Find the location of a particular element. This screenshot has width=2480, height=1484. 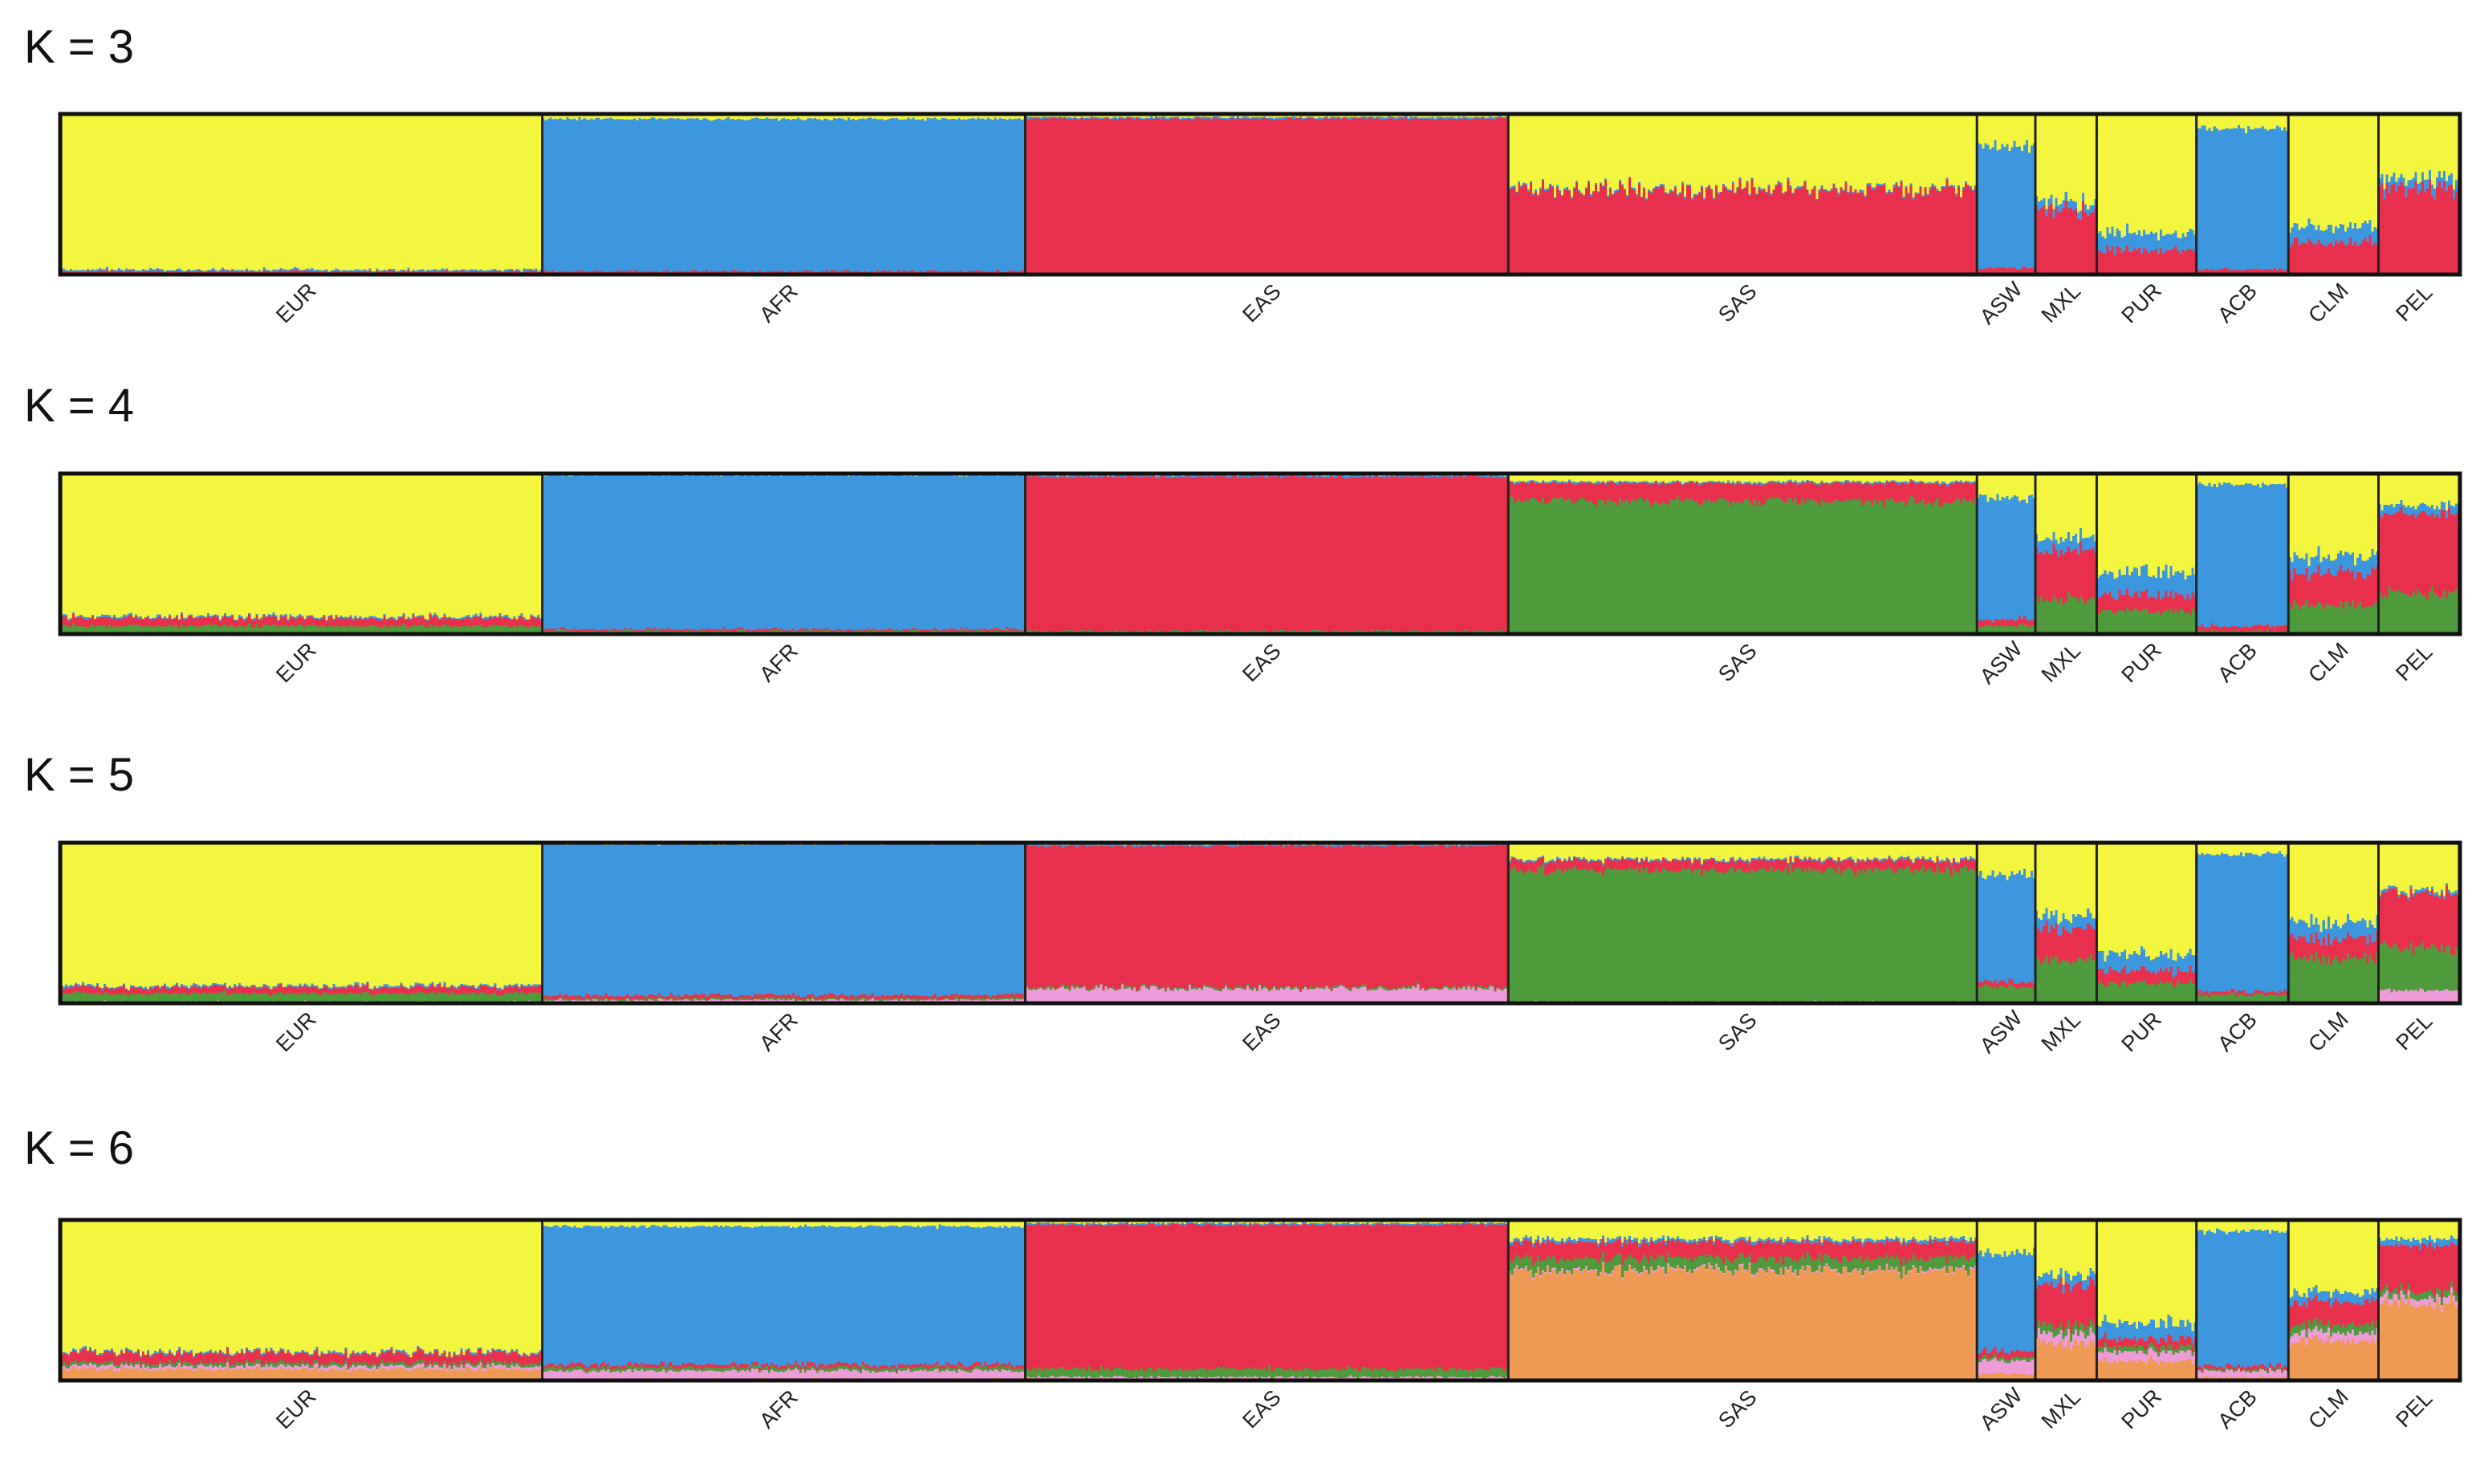

population-label: PUR is located at coordinates (2141, 303).